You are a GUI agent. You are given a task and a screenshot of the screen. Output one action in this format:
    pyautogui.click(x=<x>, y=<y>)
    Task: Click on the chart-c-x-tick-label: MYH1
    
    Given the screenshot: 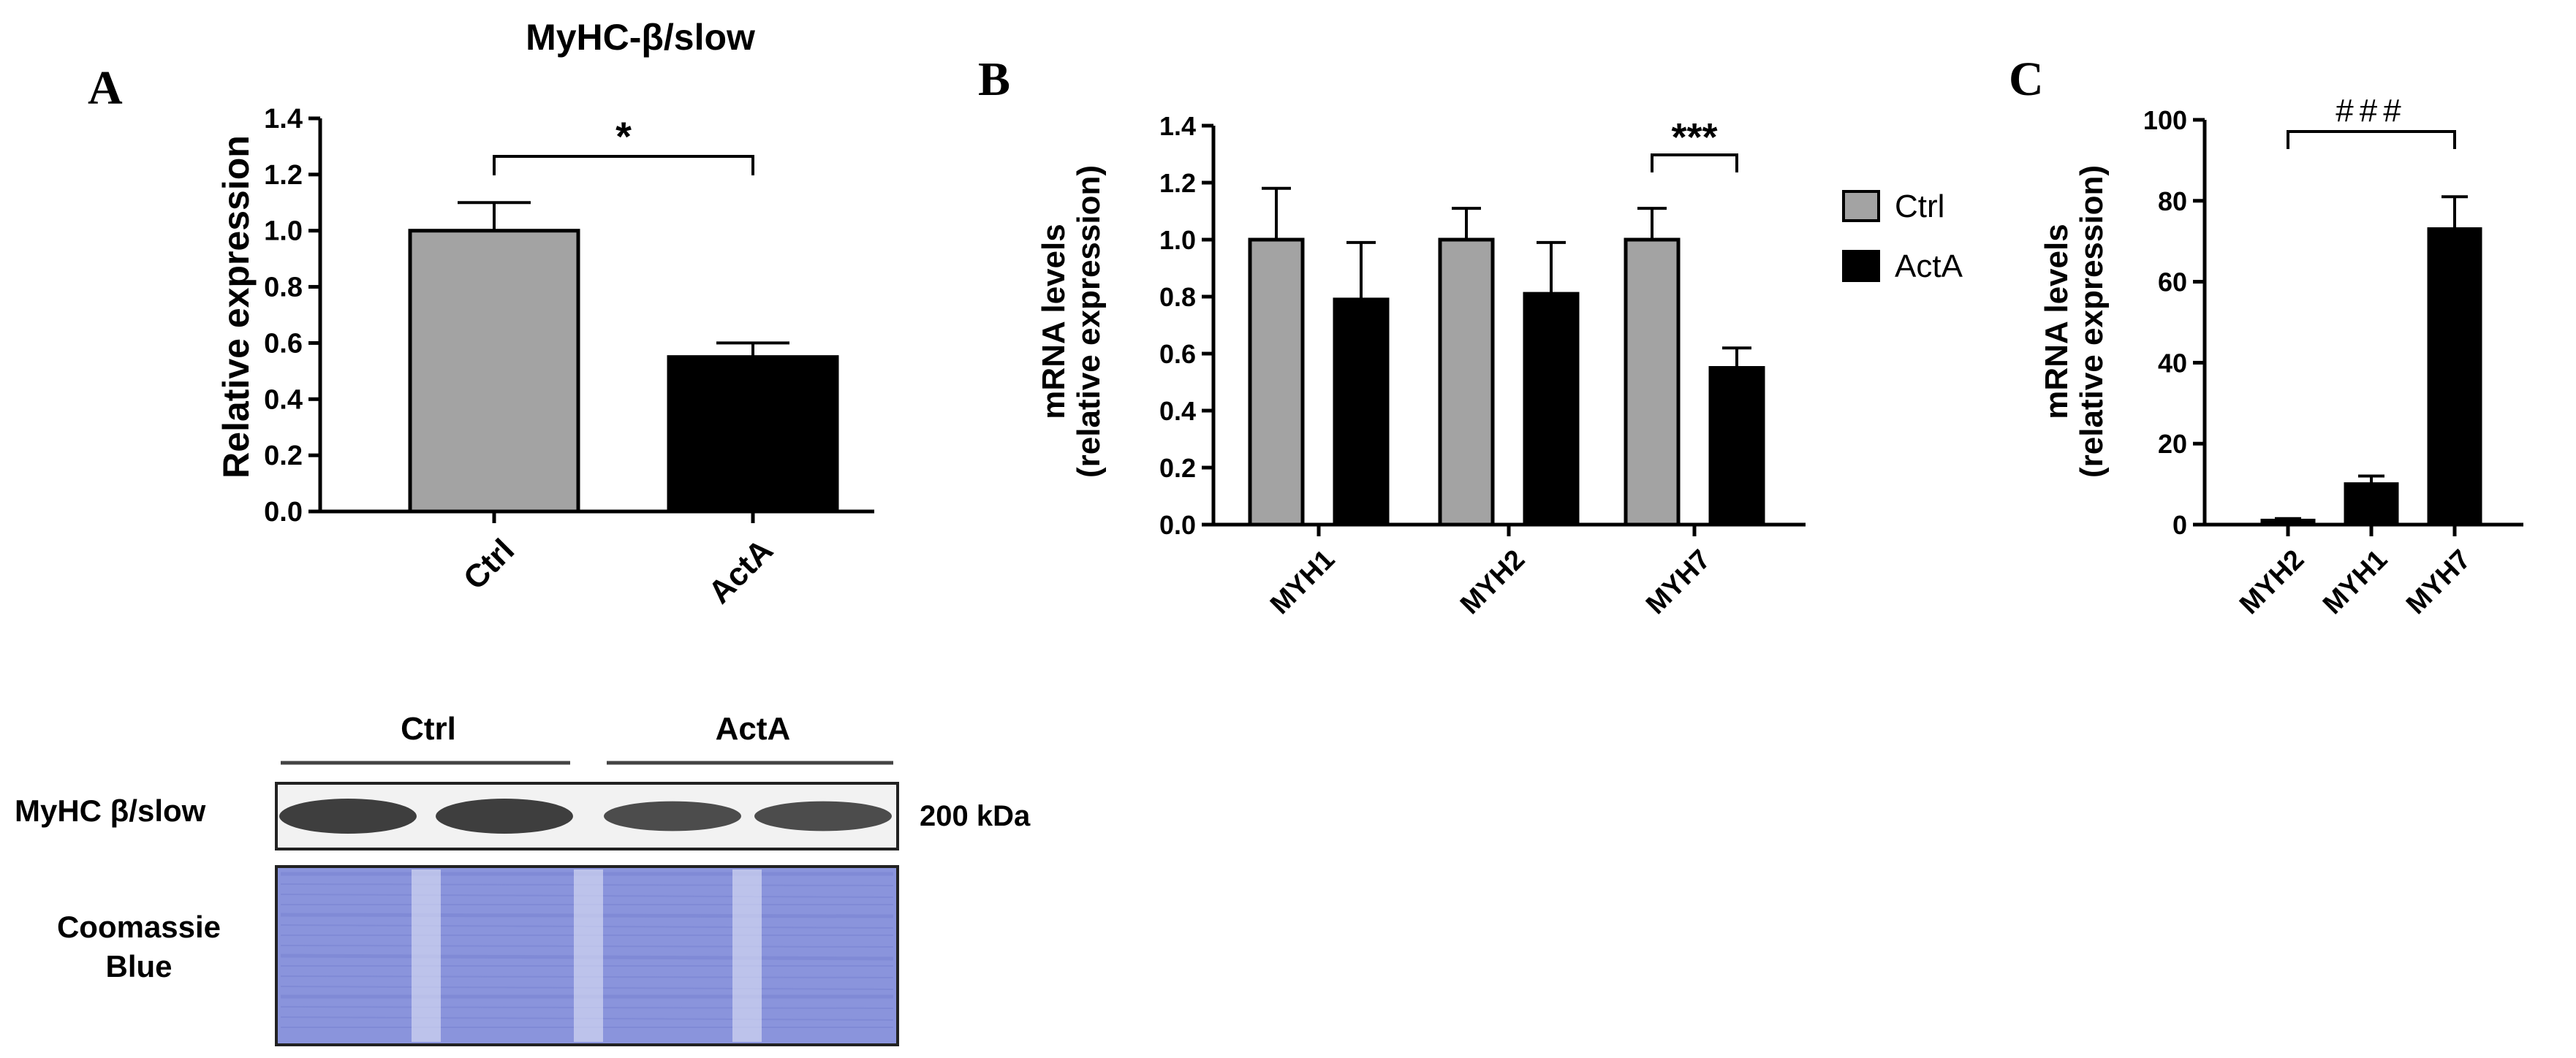 What is the action you would take?
    pyautogui.click(x=2355, y=582)
    